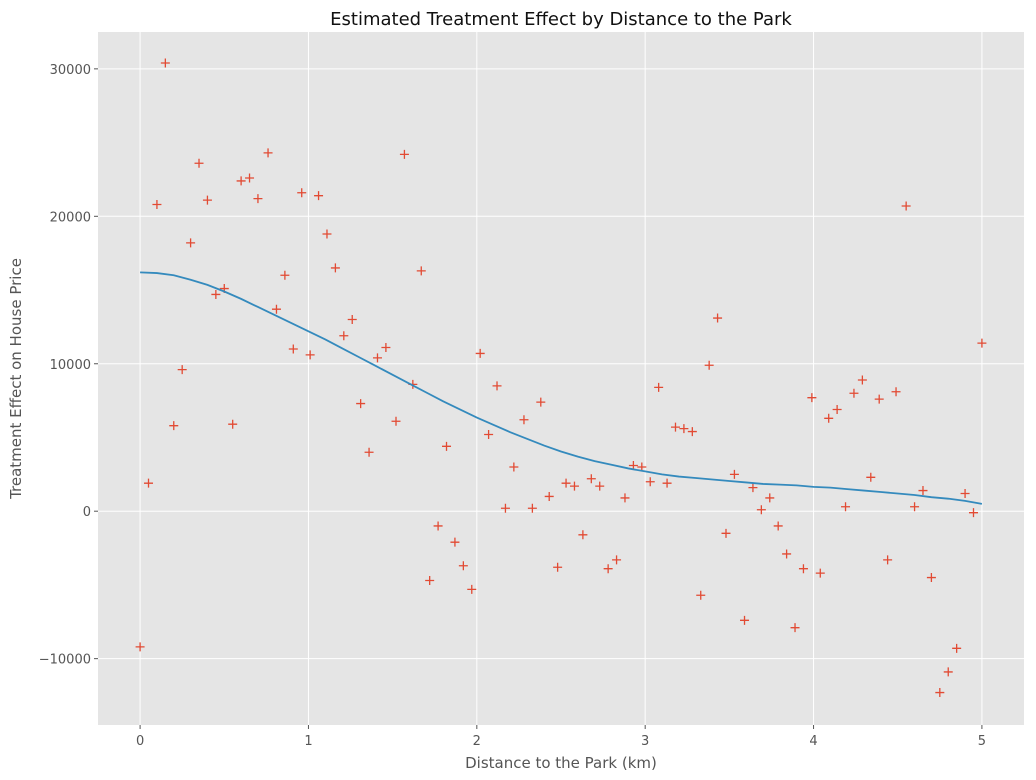  I want to click on x-tick-label: 1, so click(308, 741).